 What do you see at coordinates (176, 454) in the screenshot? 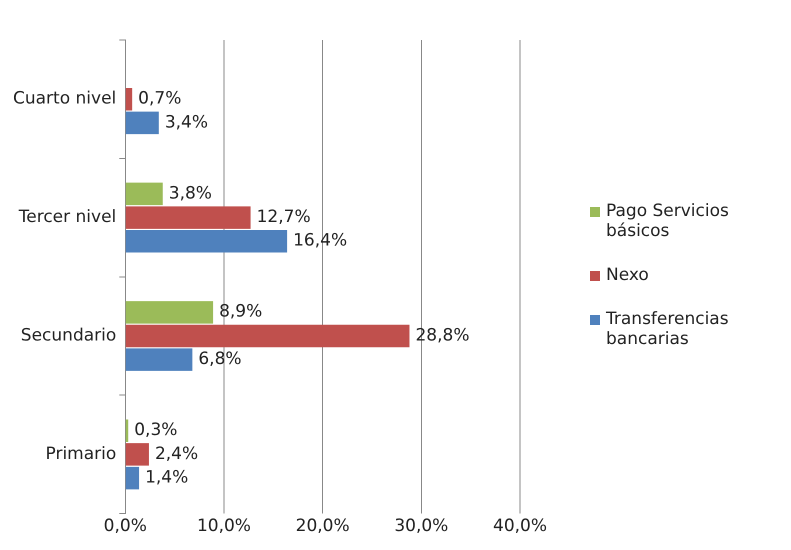
I see `data-label: 2,4%` at bounding box center [176, 454].